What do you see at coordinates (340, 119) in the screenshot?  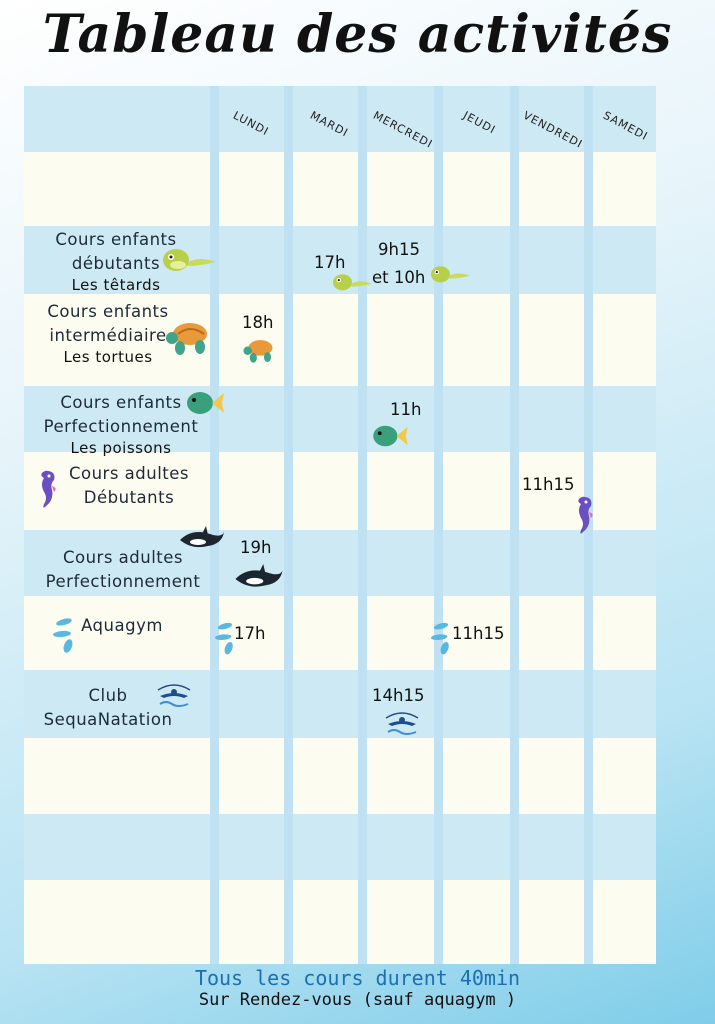 I see `header-row` at bounding box center [340, 119].